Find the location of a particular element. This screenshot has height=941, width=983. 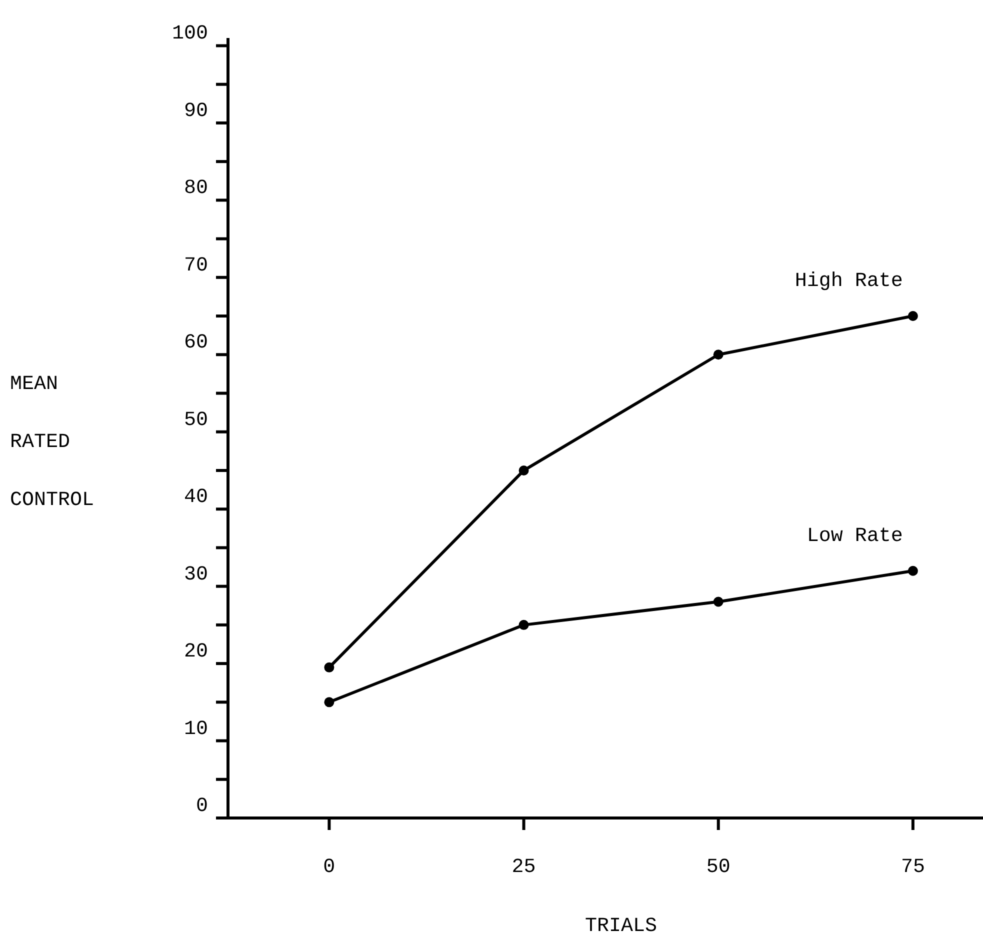

y-tick-label: 50 is located at coordinates (196, 420).